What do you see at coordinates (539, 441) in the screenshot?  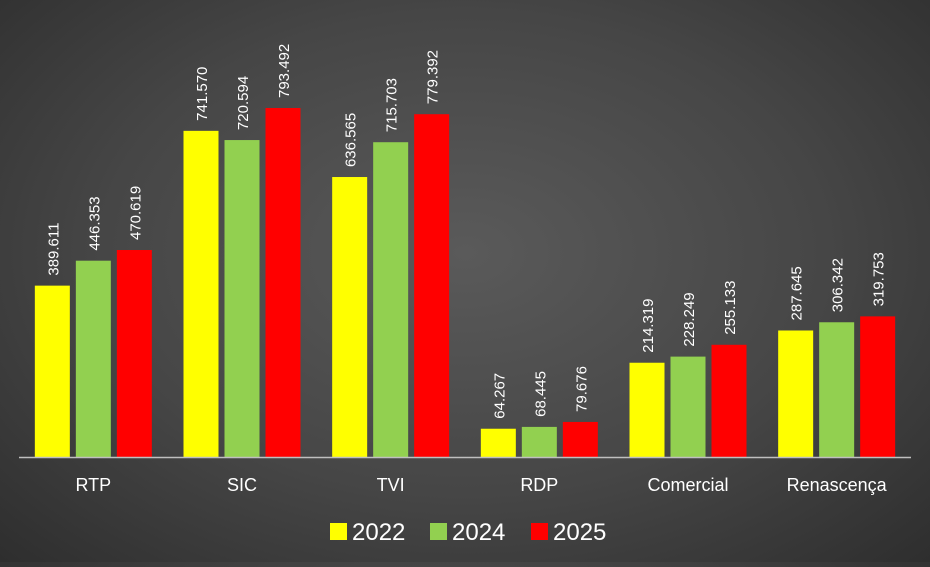 I see `bar-2024-rdp` at bounding box center [539, 441].